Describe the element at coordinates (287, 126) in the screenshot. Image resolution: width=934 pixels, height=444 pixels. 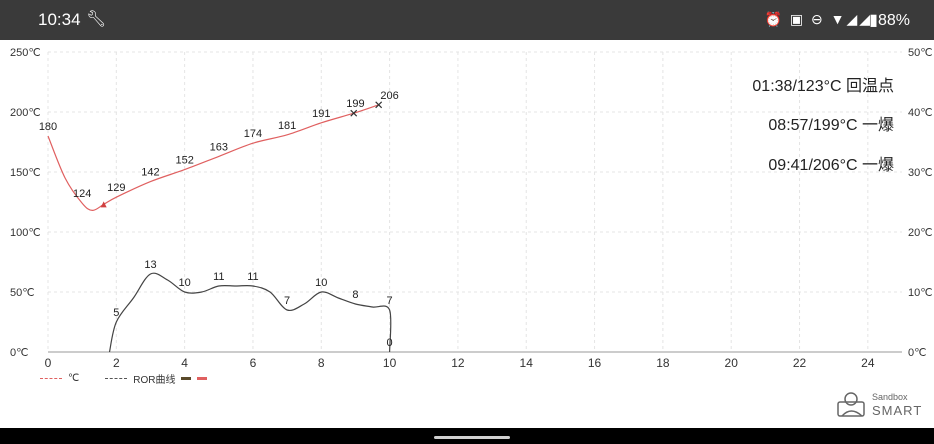
I see `data-label: 181` at that location.